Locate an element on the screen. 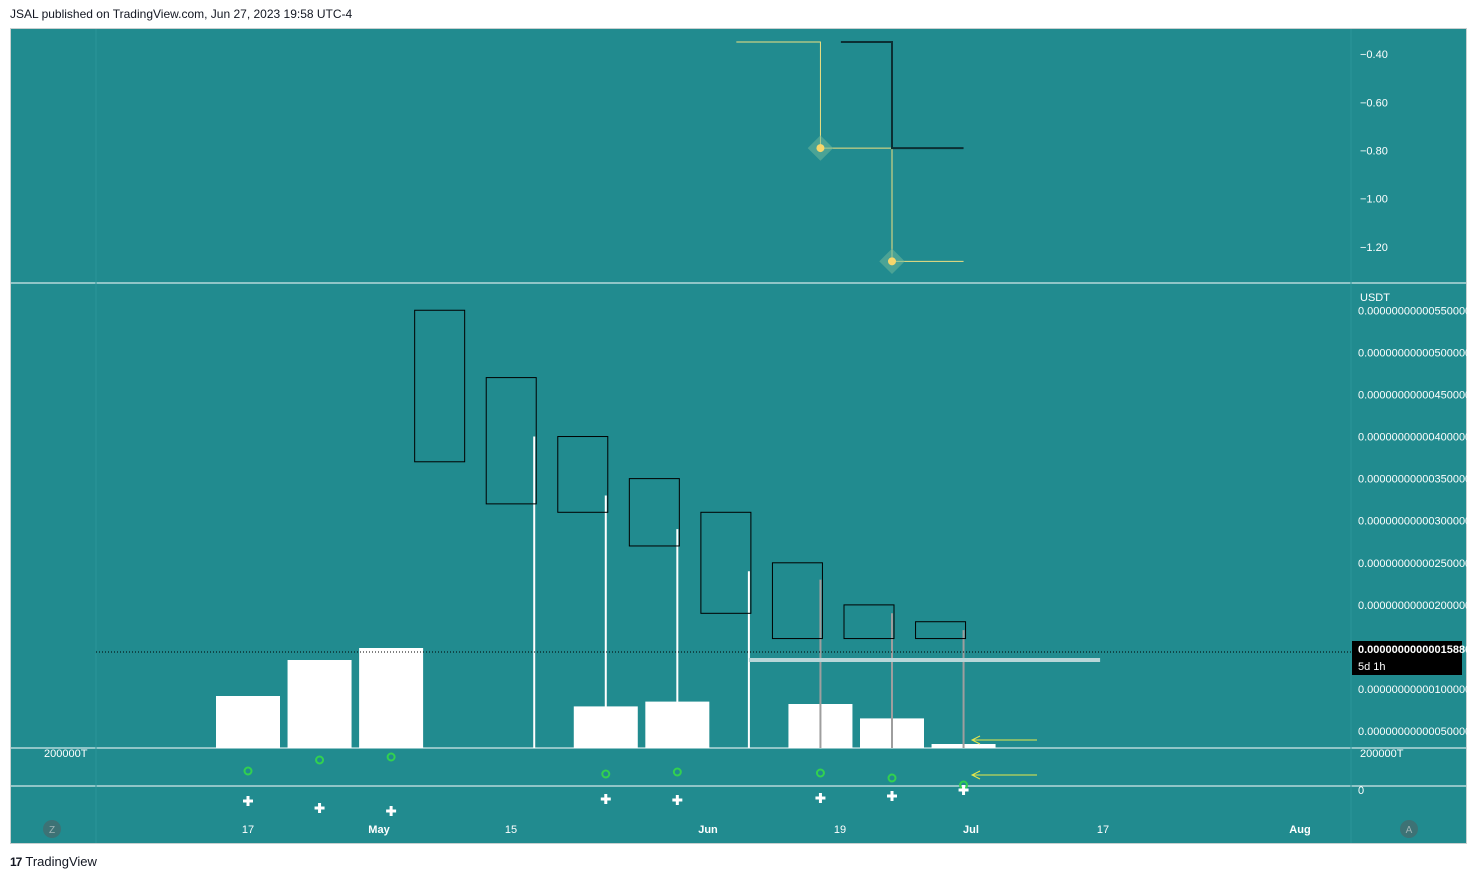 This screenshot has height=879, width=1477. x-tick-label: May is located at coordinates (379, 830).